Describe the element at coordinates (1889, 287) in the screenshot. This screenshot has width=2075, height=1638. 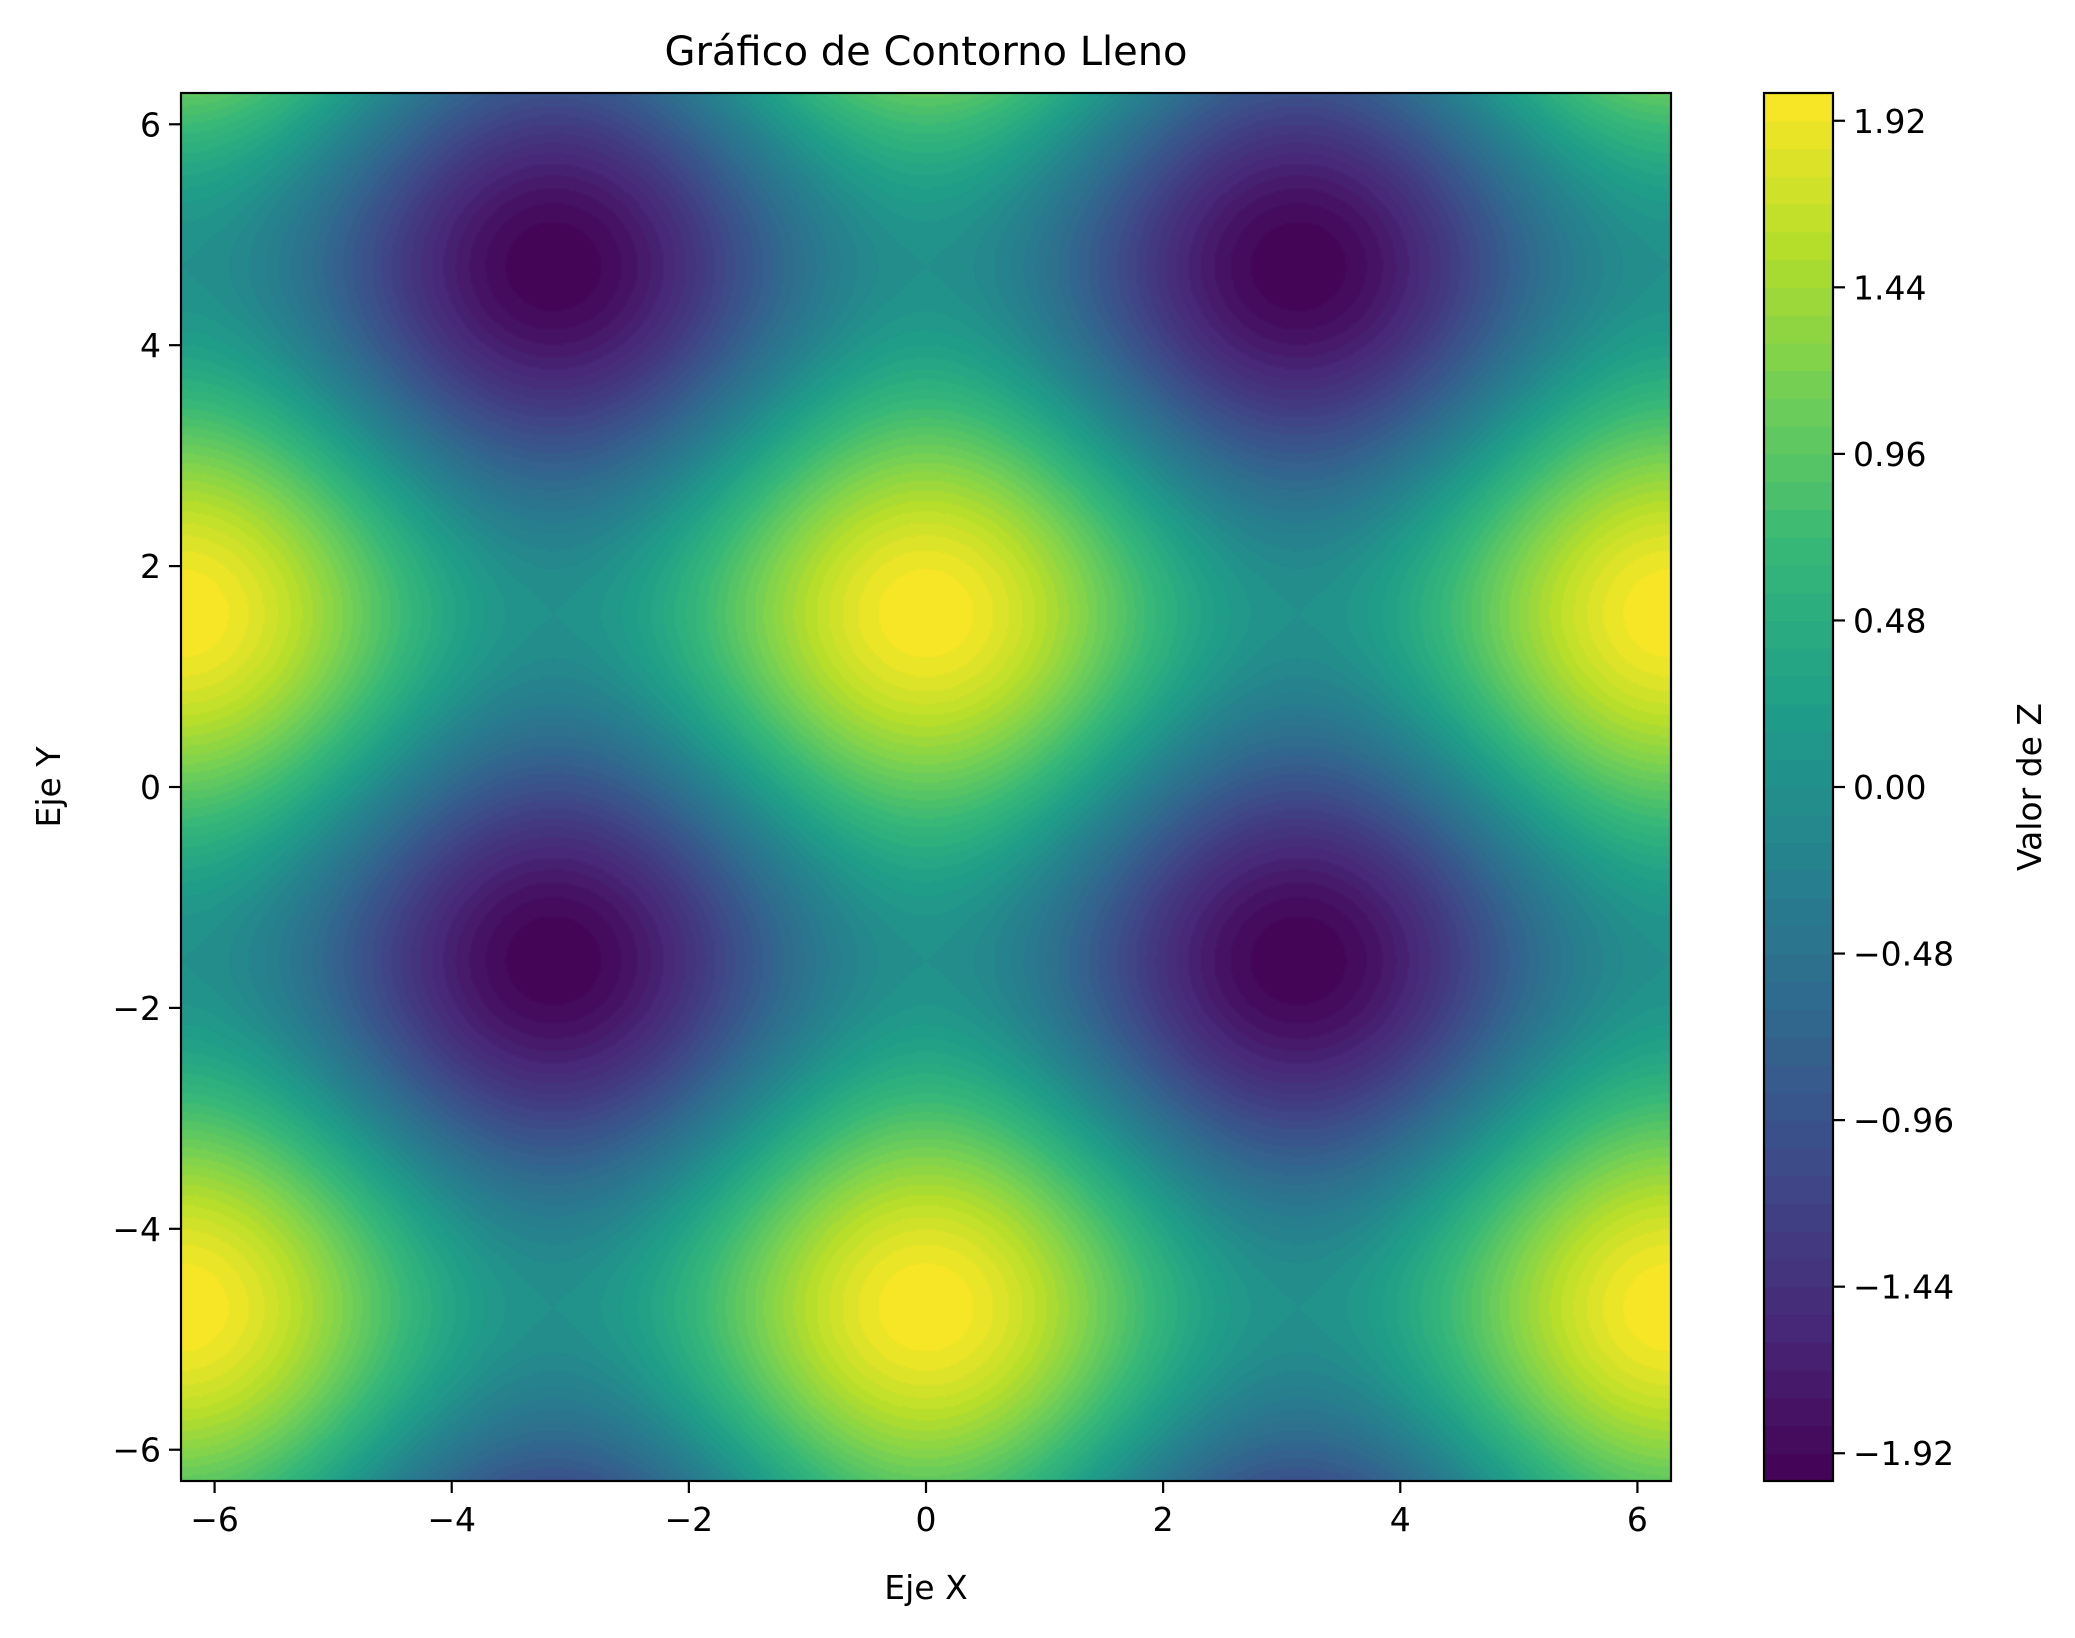
I see `colorbar-tick-label: 1.44` at that location.